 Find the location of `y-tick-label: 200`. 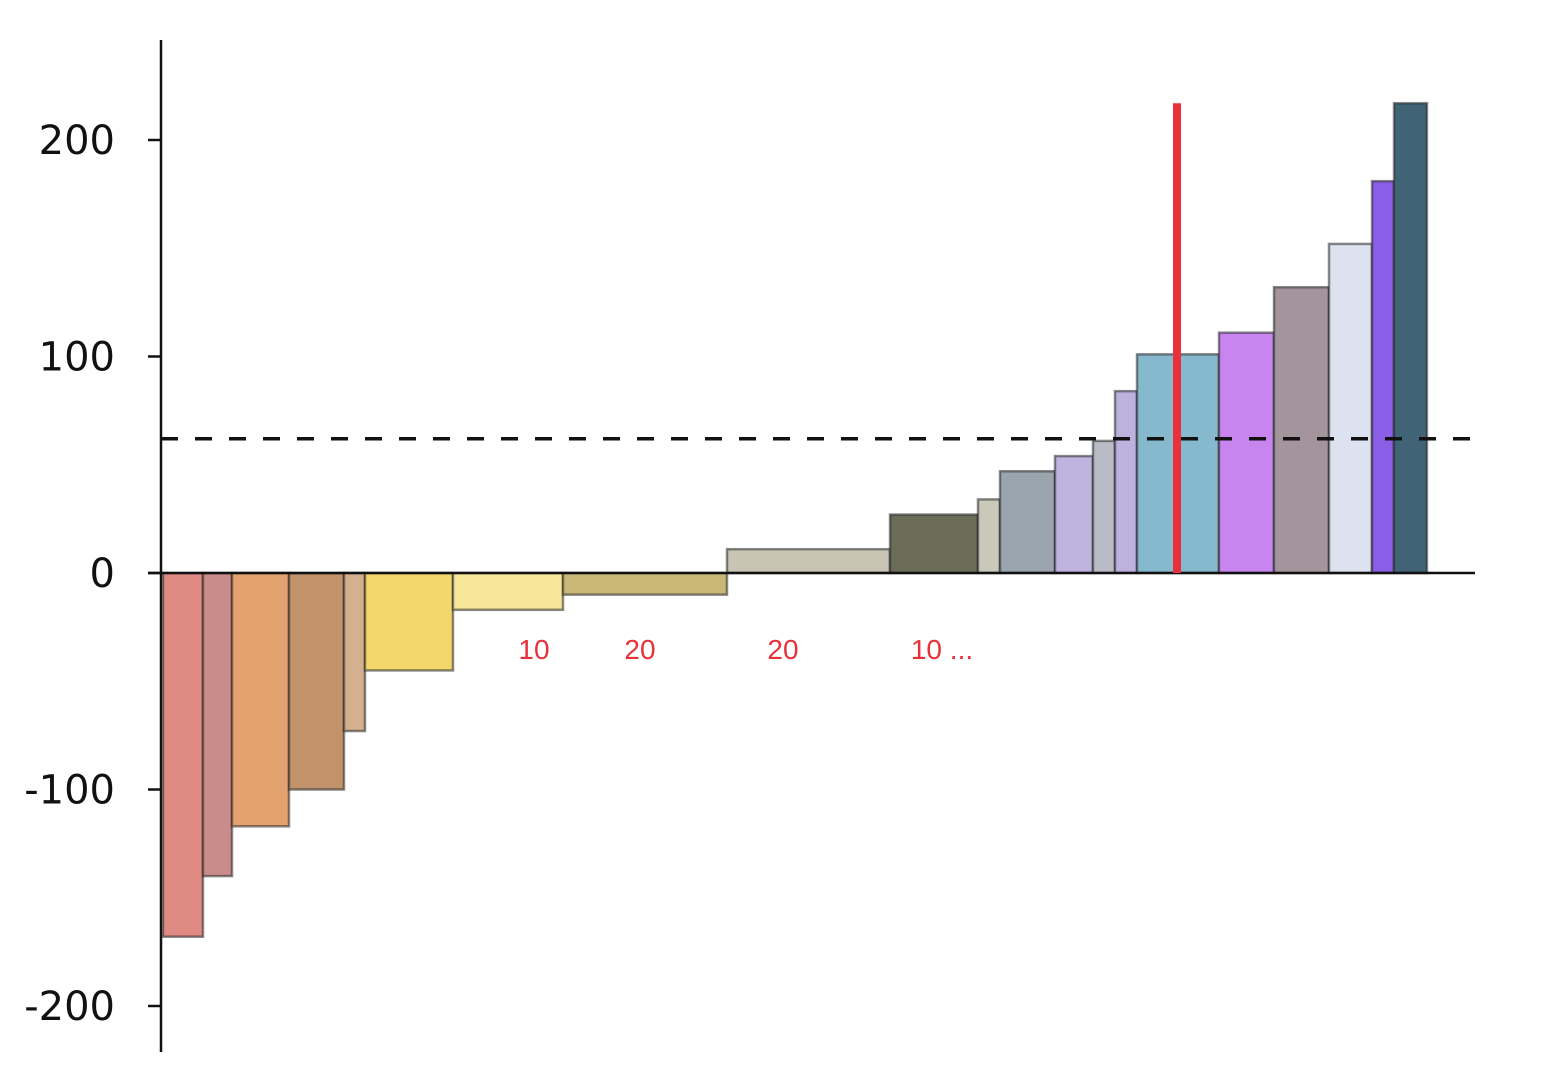

y-tick-label: 200 is located at coordinates (77, 141).